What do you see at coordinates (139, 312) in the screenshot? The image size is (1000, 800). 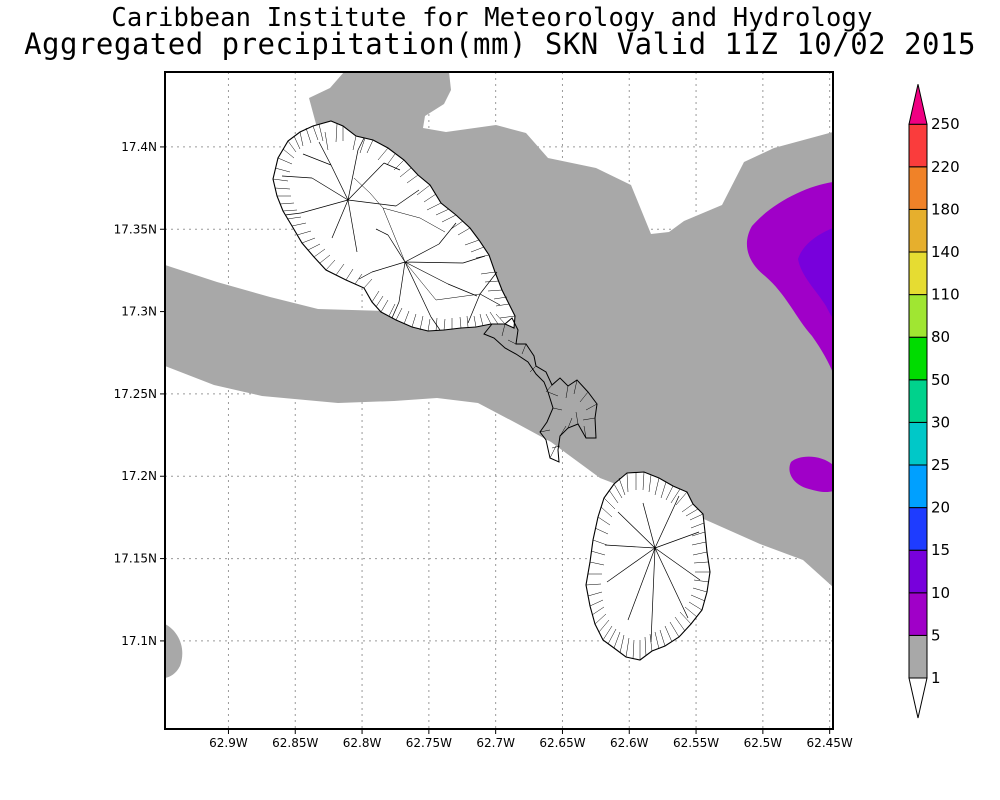 I see `y-tick-label: 17.3N` at bounding box center [139, 312].